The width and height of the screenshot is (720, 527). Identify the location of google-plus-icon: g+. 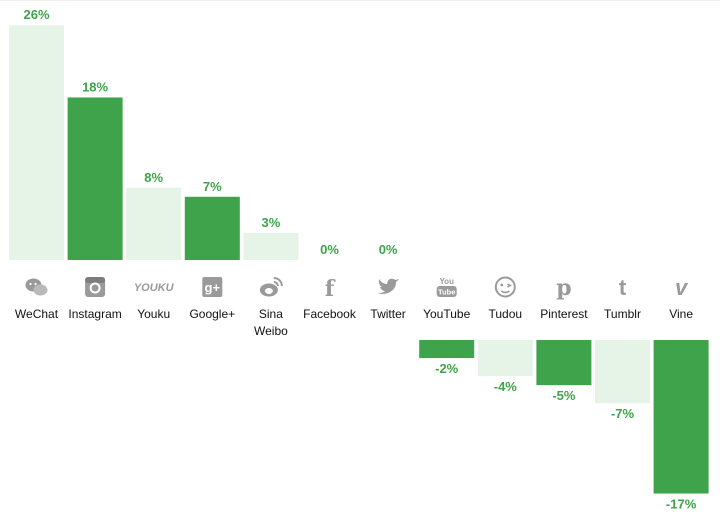
(212, 287).